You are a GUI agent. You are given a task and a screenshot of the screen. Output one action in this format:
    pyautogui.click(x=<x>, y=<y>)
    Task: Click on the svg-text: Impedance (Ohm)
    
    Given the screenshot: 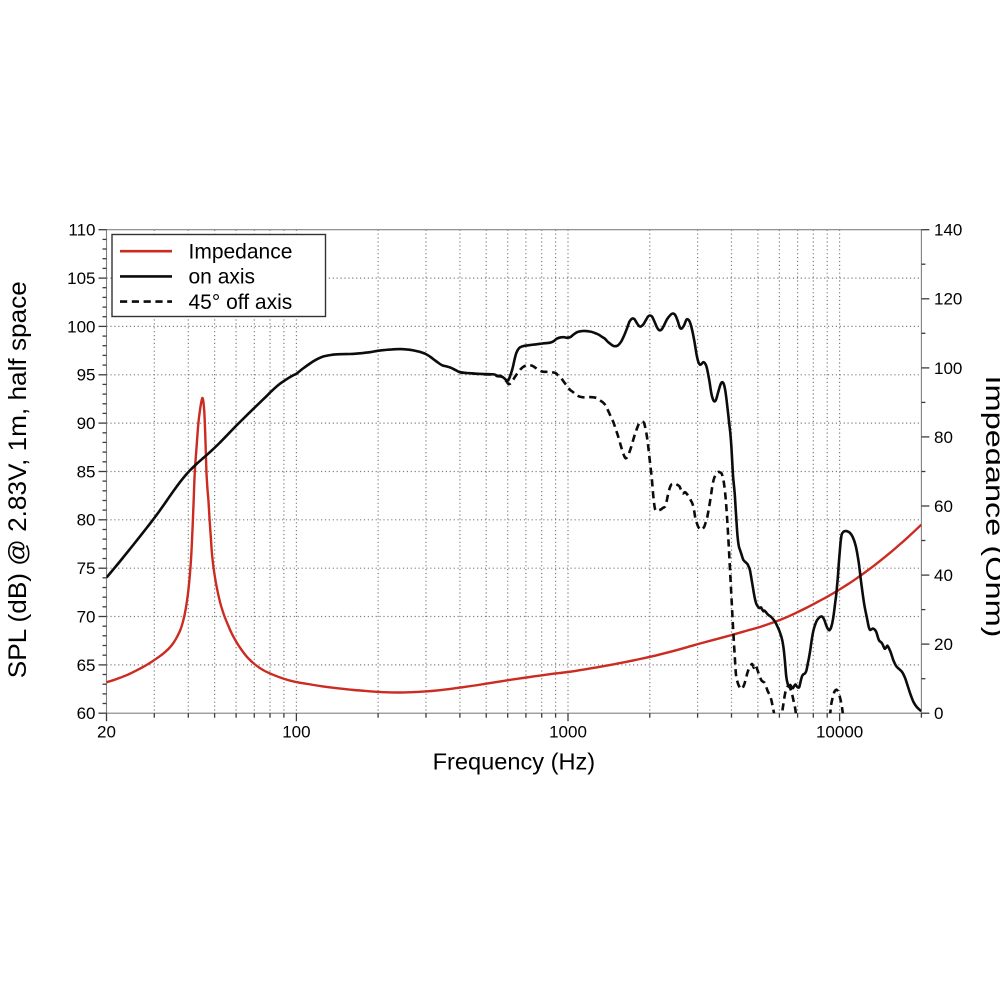 What is the action you would take?
    pyautogui.click(x=990, y=507)
    